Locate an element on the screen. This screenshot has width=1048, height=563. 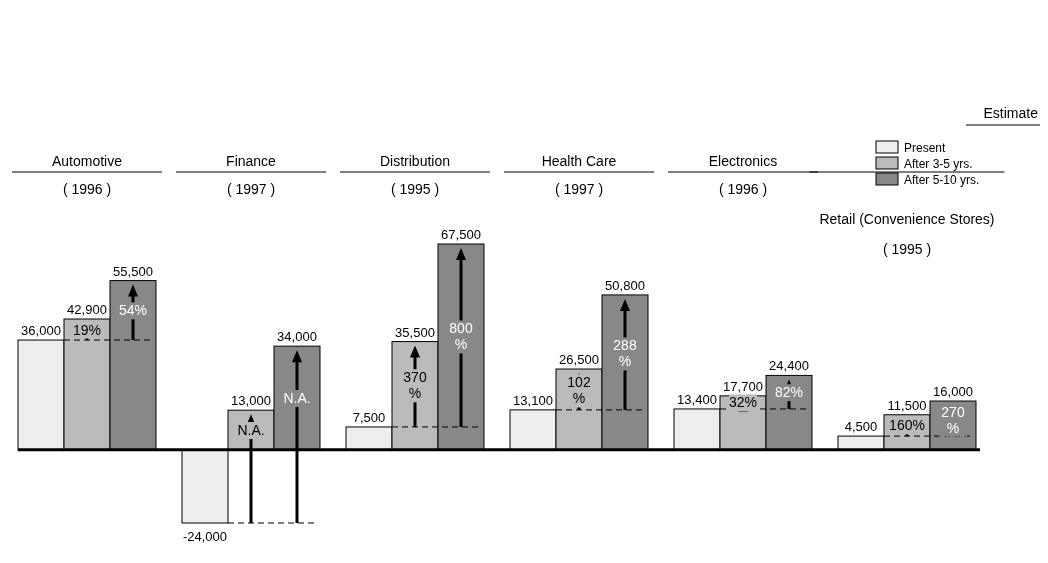
x-tick-label: Retail (Convenience Stores) ( 1995 ) is located at coordinates (907, 234).